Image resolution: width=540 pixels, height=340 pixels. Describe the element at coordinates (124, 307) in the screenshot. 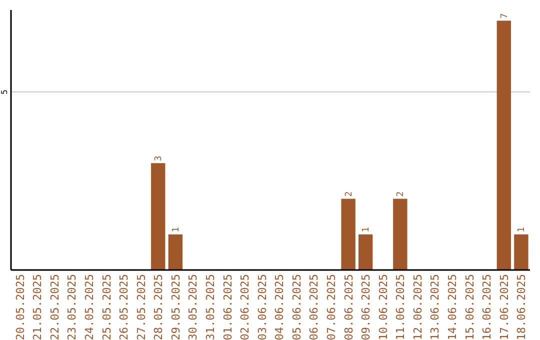

I see `x-tick-label: 26.05.2025` at that location.